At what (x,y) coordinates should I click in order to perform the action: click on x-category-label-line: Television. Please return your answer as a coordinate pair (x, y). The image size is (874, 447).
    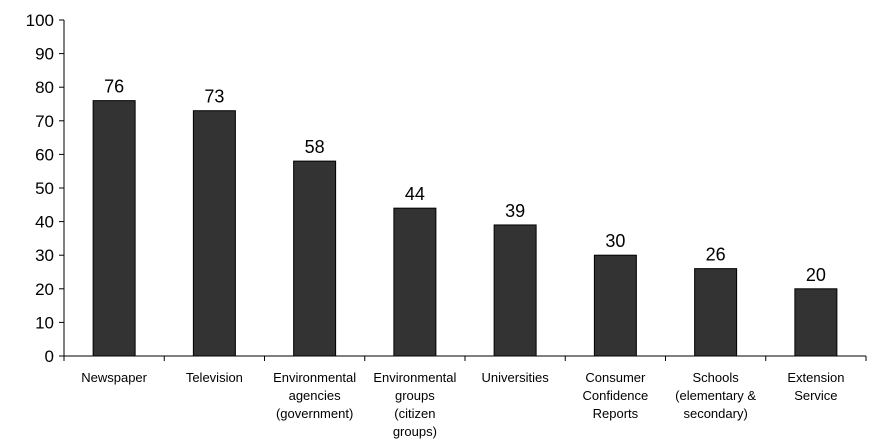
    Looking at the image, I should click on (214, 377).